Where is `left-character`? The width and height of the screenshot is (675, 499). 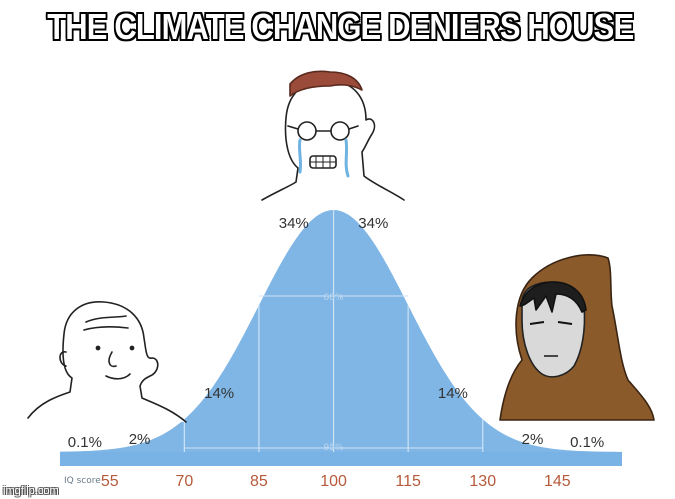 left-character is located at coordinates (107, 362).